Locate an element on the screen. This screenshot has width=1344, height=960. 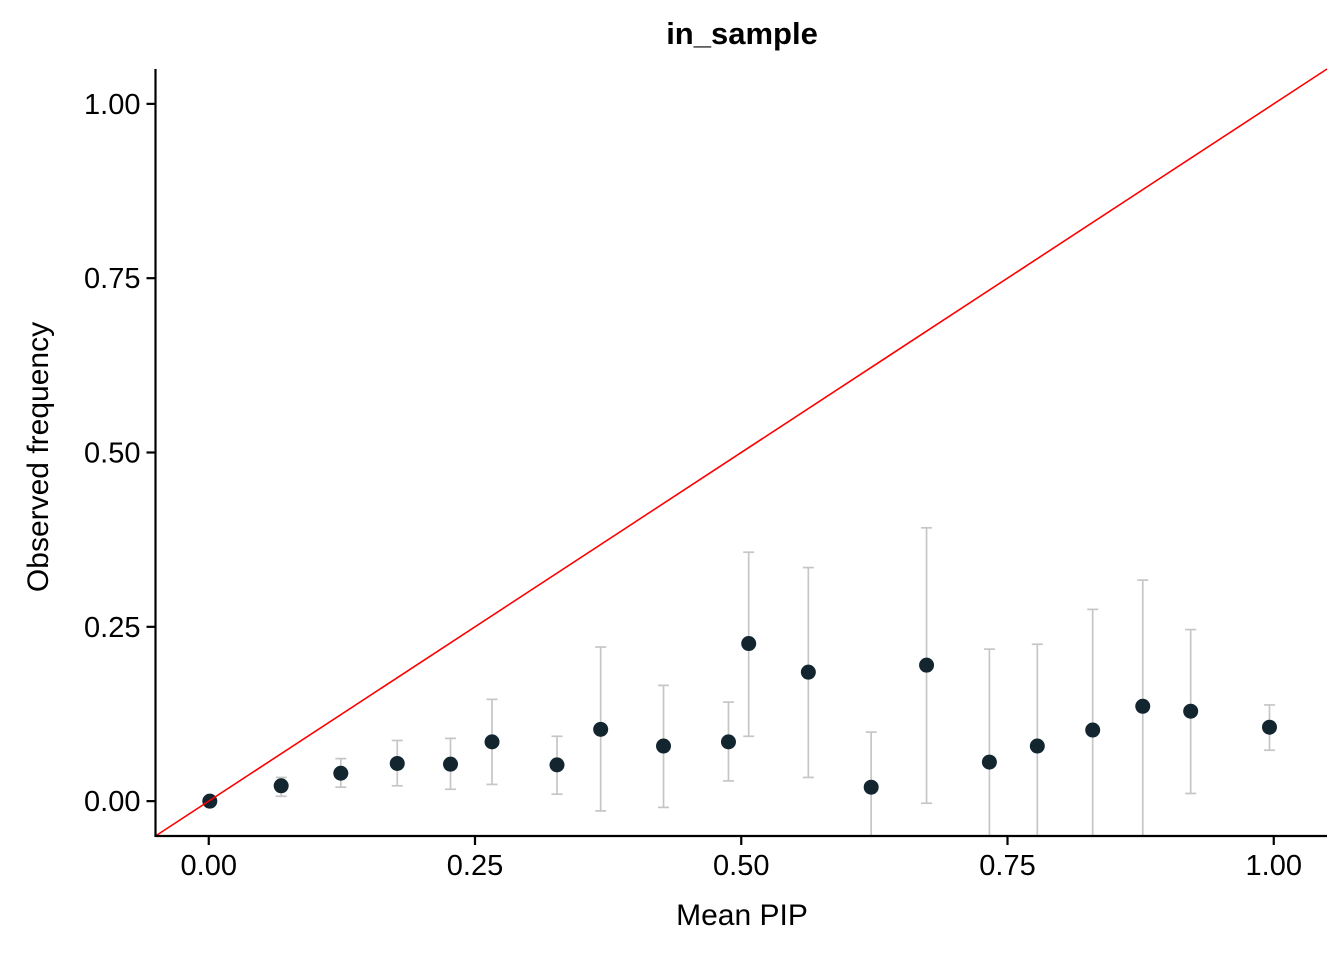
x-tick-label: 1.00 is located at coordinates (1274, 866).